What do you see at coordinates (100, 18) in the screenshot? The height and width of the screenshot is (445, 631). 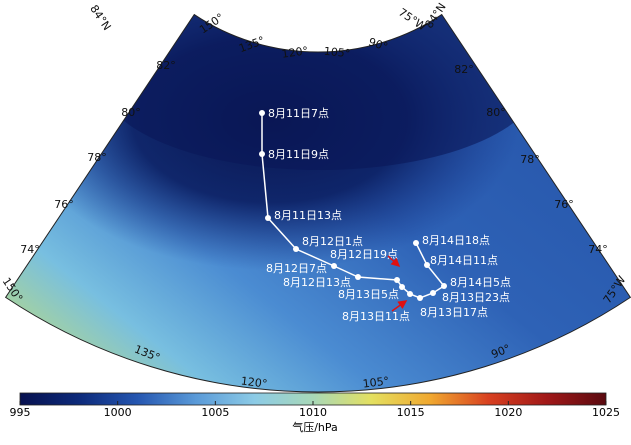 I see `graticule-label: 84°N` at bounding box center [100, 18].